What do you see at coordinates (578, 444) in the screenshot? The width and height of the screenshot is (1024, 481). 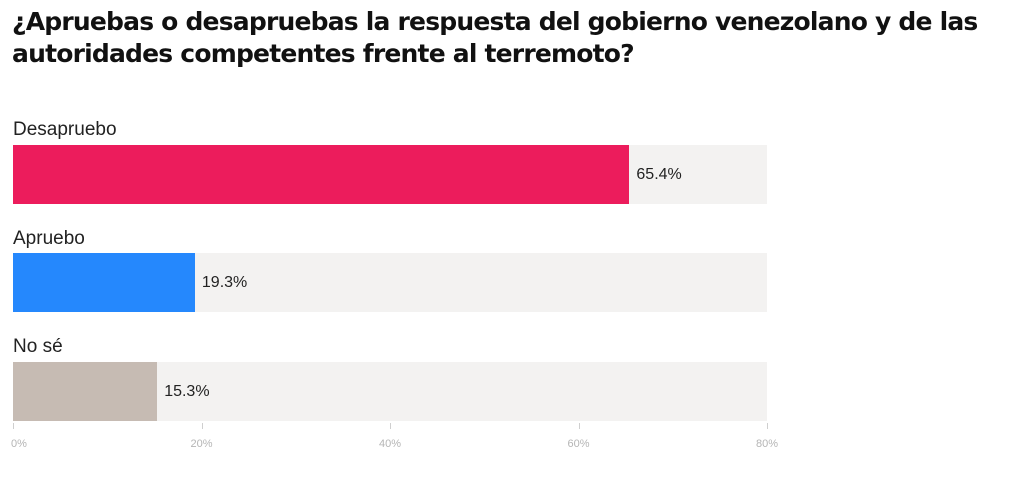 I see `x-tick-label: 60%` at bounding box center [578, 444].